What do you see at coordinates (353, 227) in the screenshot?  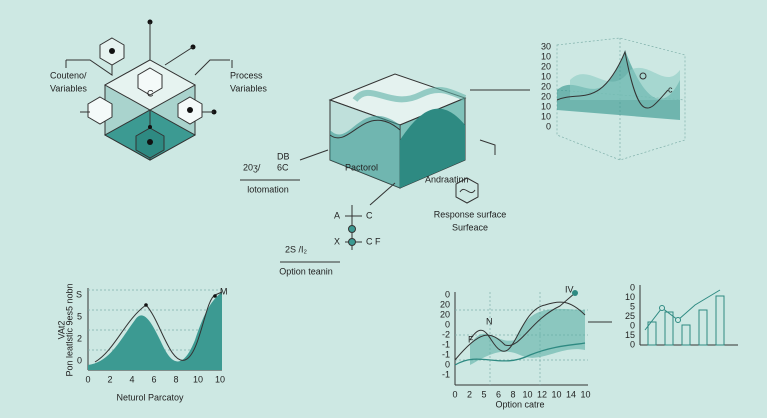 I see `node-diagram` at bounding box center [353, 227].